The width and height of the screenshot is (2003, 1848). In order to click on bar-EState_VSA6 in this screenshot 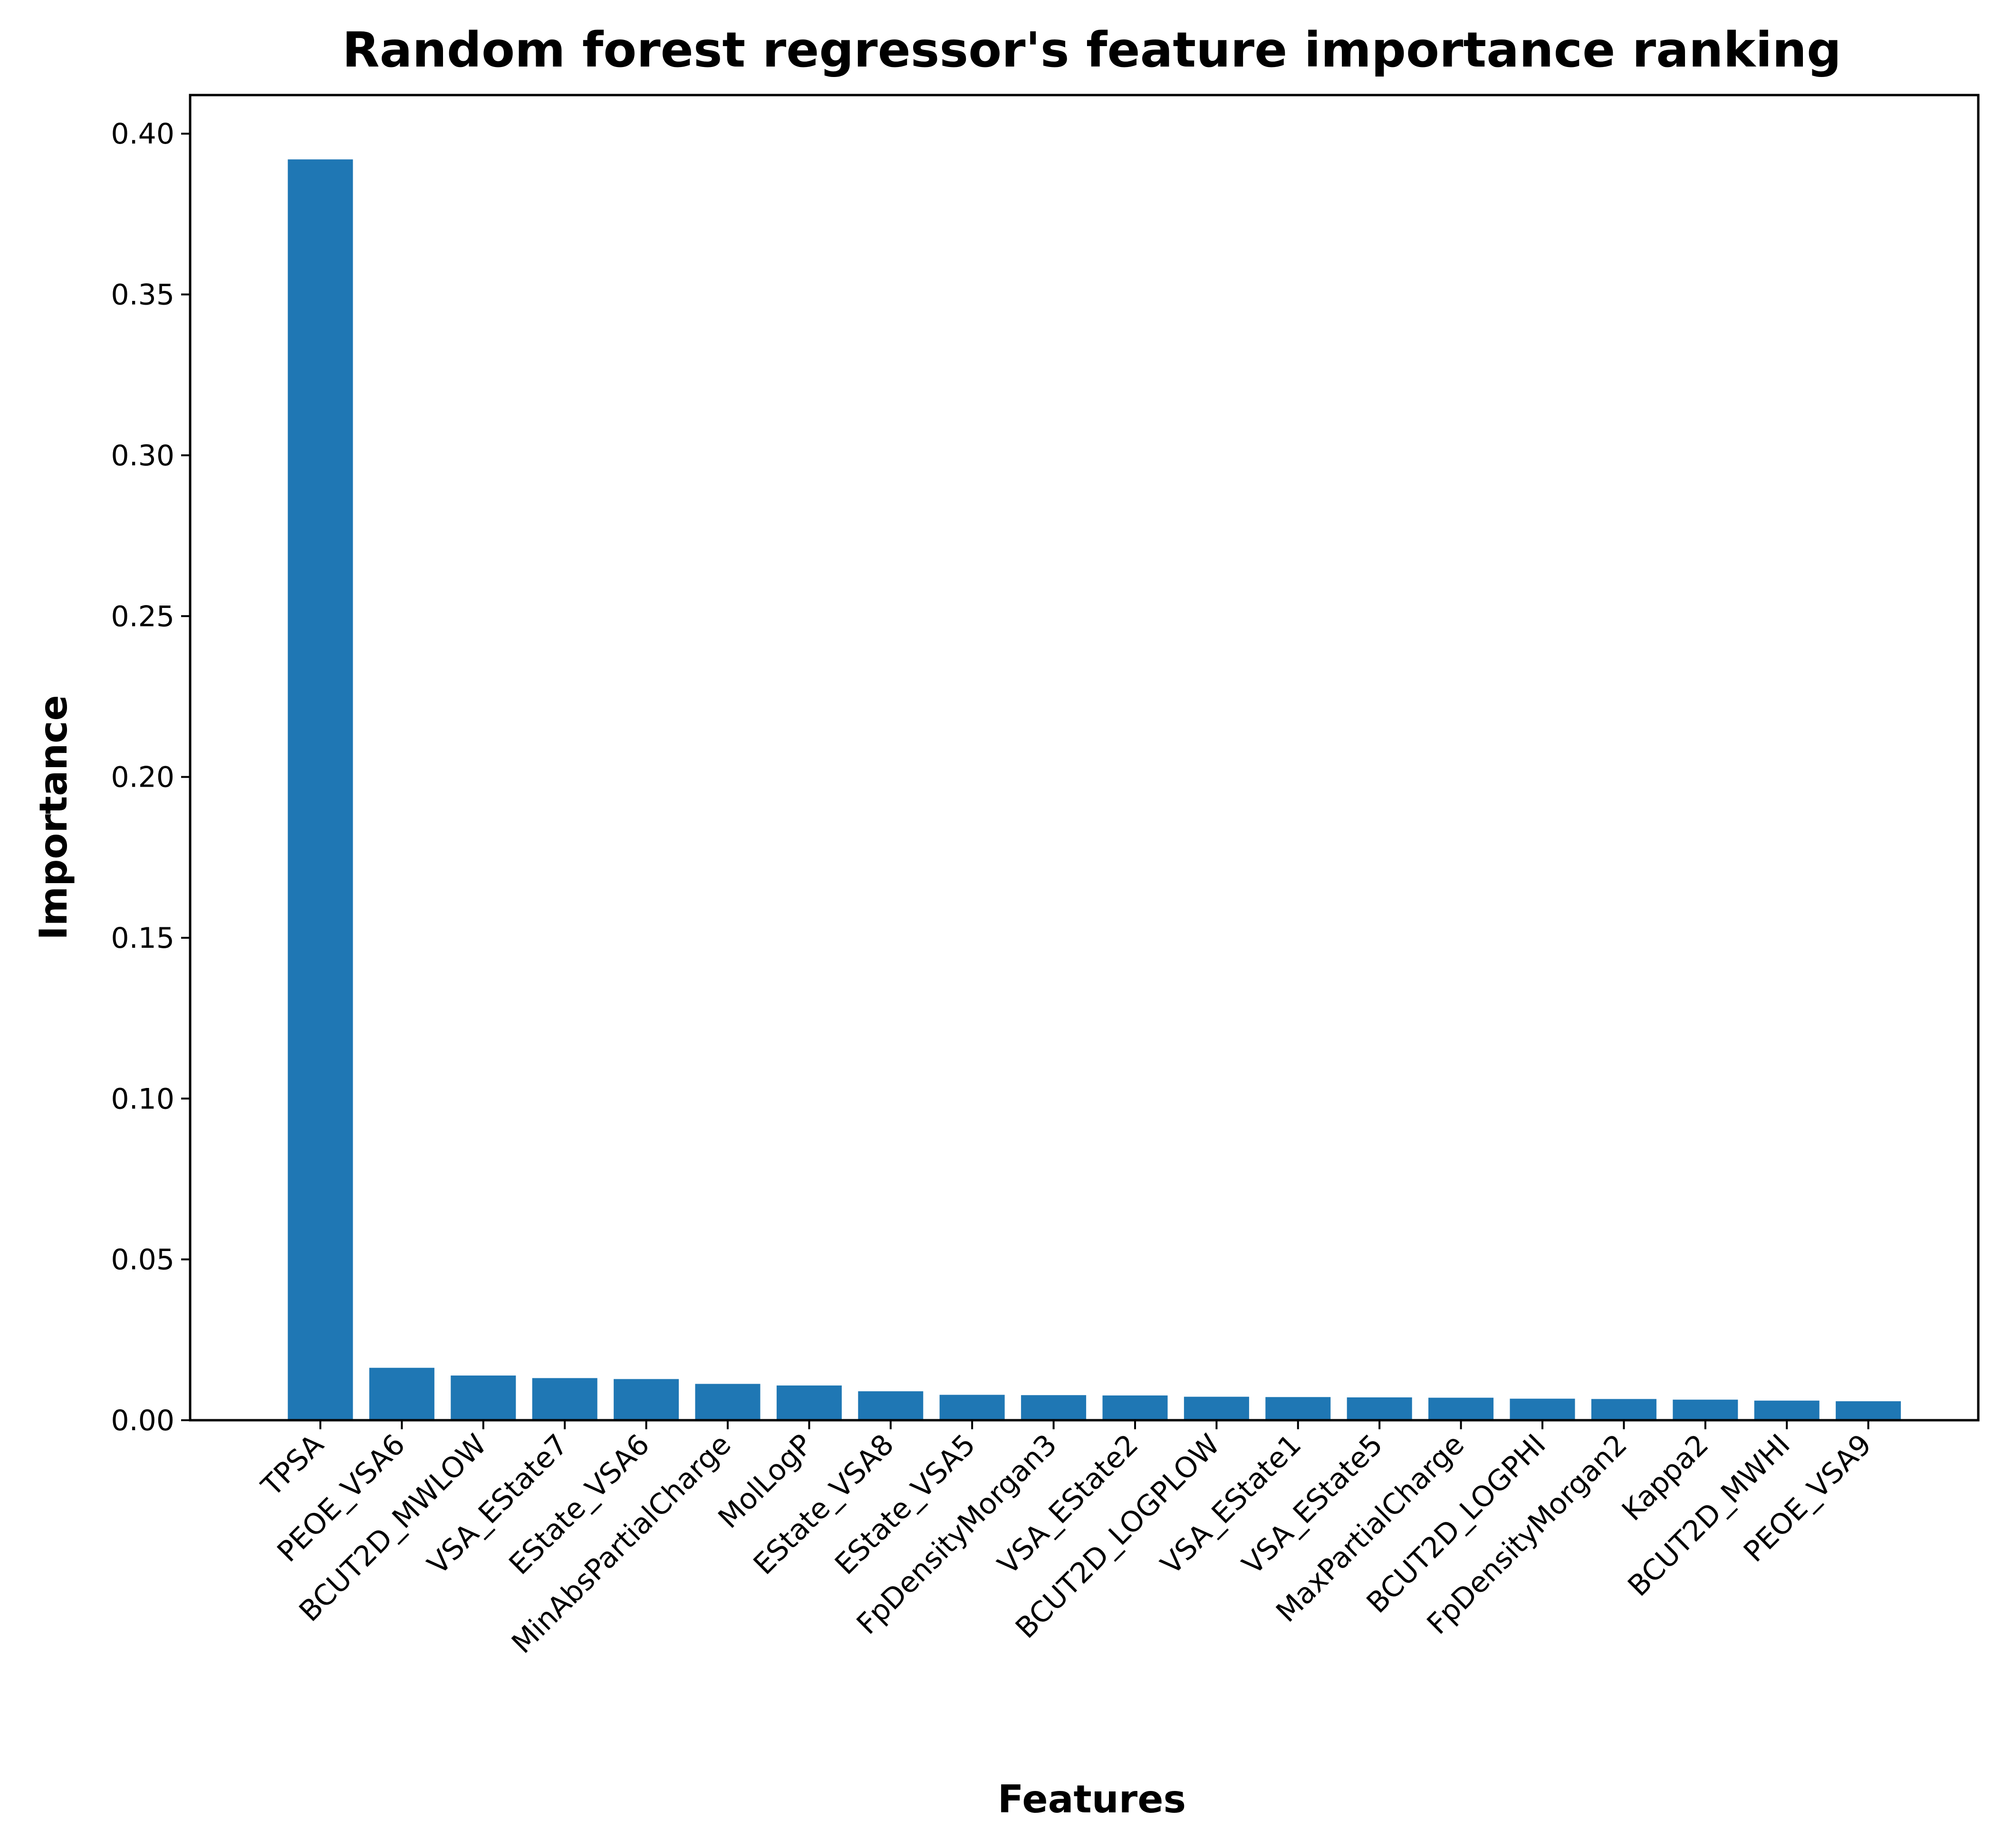, I will do `click(646, 1399)`.